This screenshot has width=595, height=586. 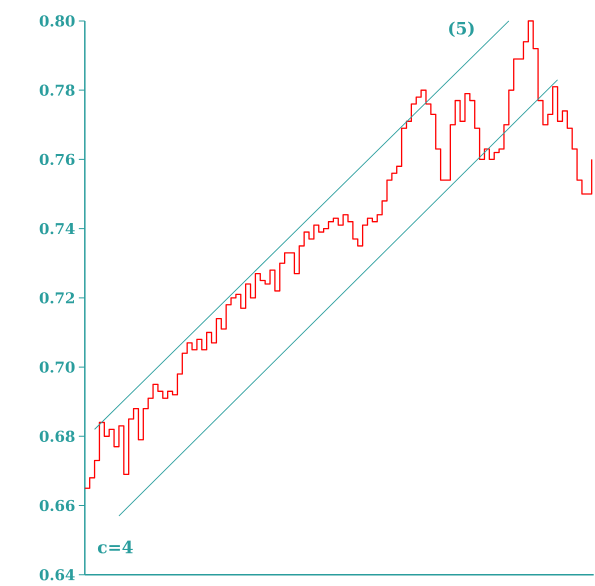 I want to click on annotation: (5), so click(x=461, y=30).